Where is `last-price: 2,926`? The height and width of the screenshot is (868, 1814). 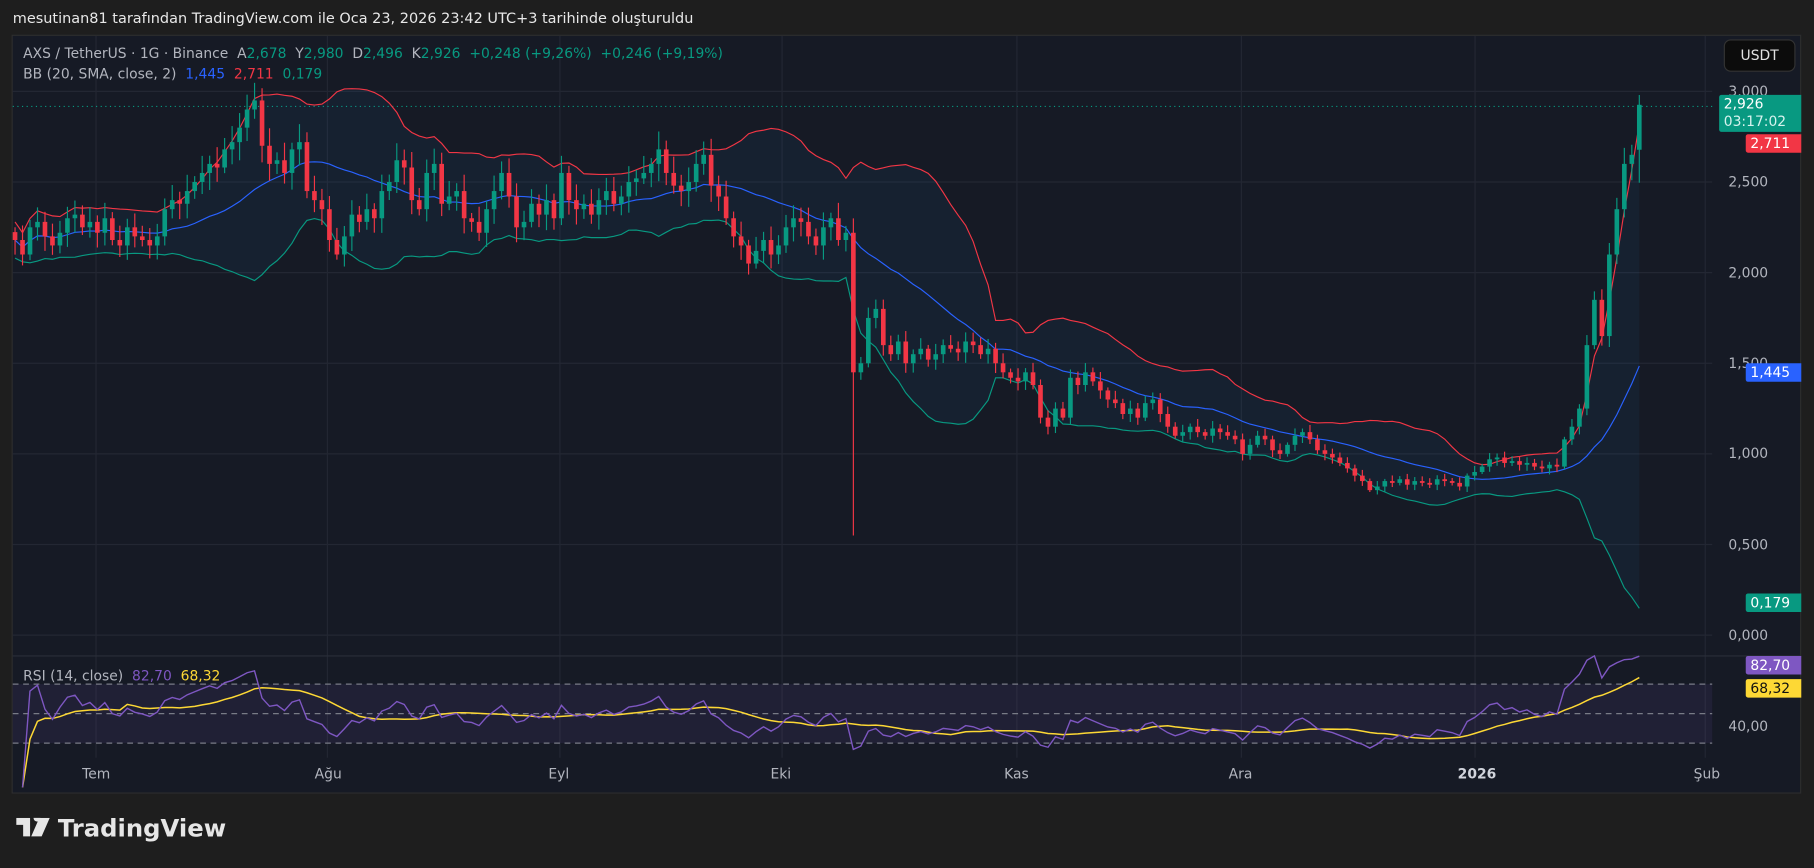
last-price: 2,926 is located at coordinates (1743, 104).